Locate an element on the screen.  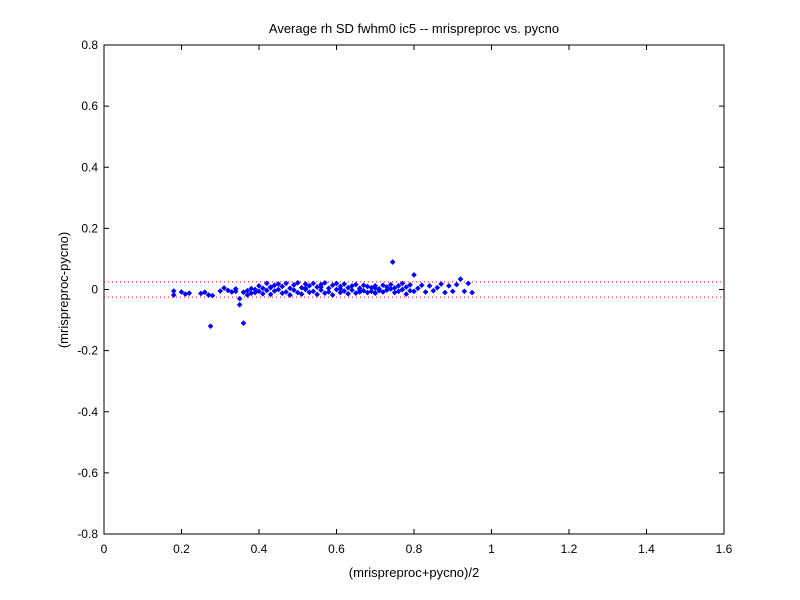
y-tick-label: -0.8 is located at coordinates (87, 534).